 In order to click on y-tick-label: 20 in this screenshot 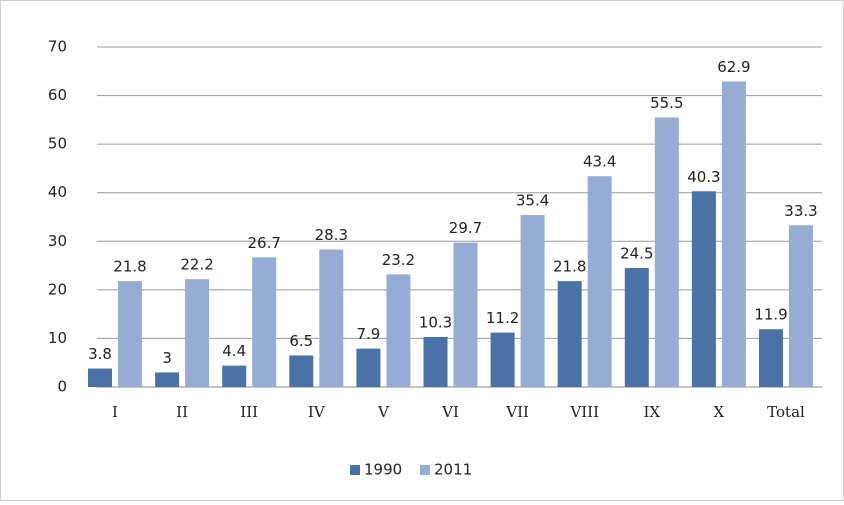, I will do `click(57, 289)`.